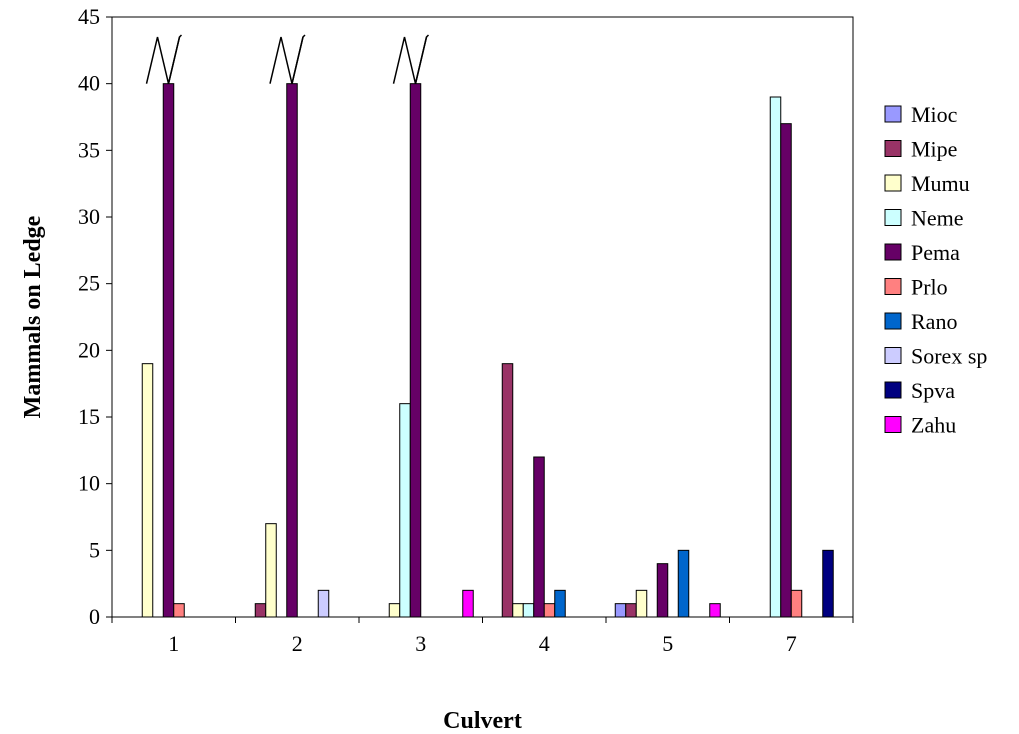 This screenshot has width=1019, height=734. I want to click on y-axis: 0 5 10 15 20 25 30 35 40 45, so click(95, 316).